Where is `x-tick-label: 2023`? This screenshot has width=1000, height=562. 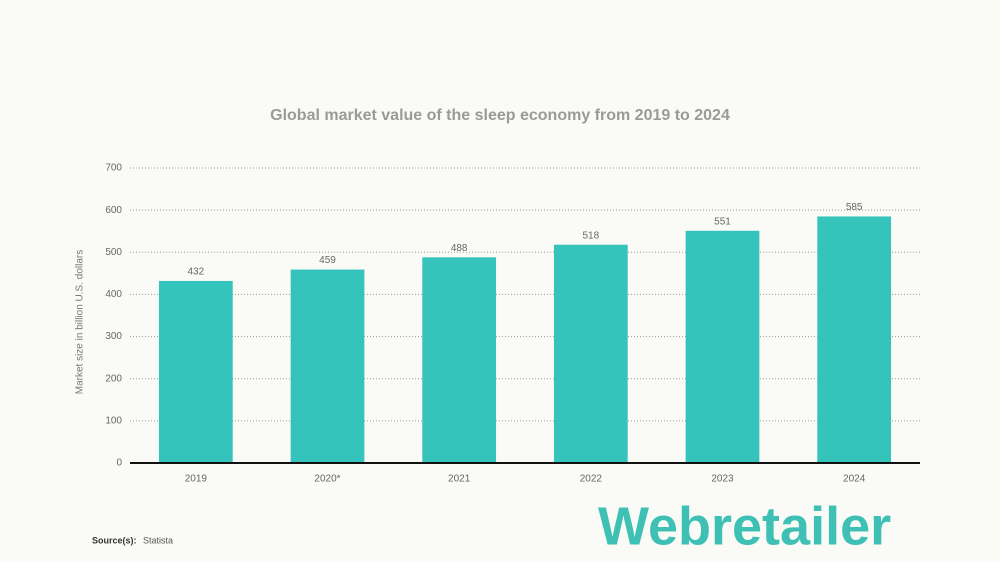
x-tick-label: 2023 is located at coordinates (722, 479).